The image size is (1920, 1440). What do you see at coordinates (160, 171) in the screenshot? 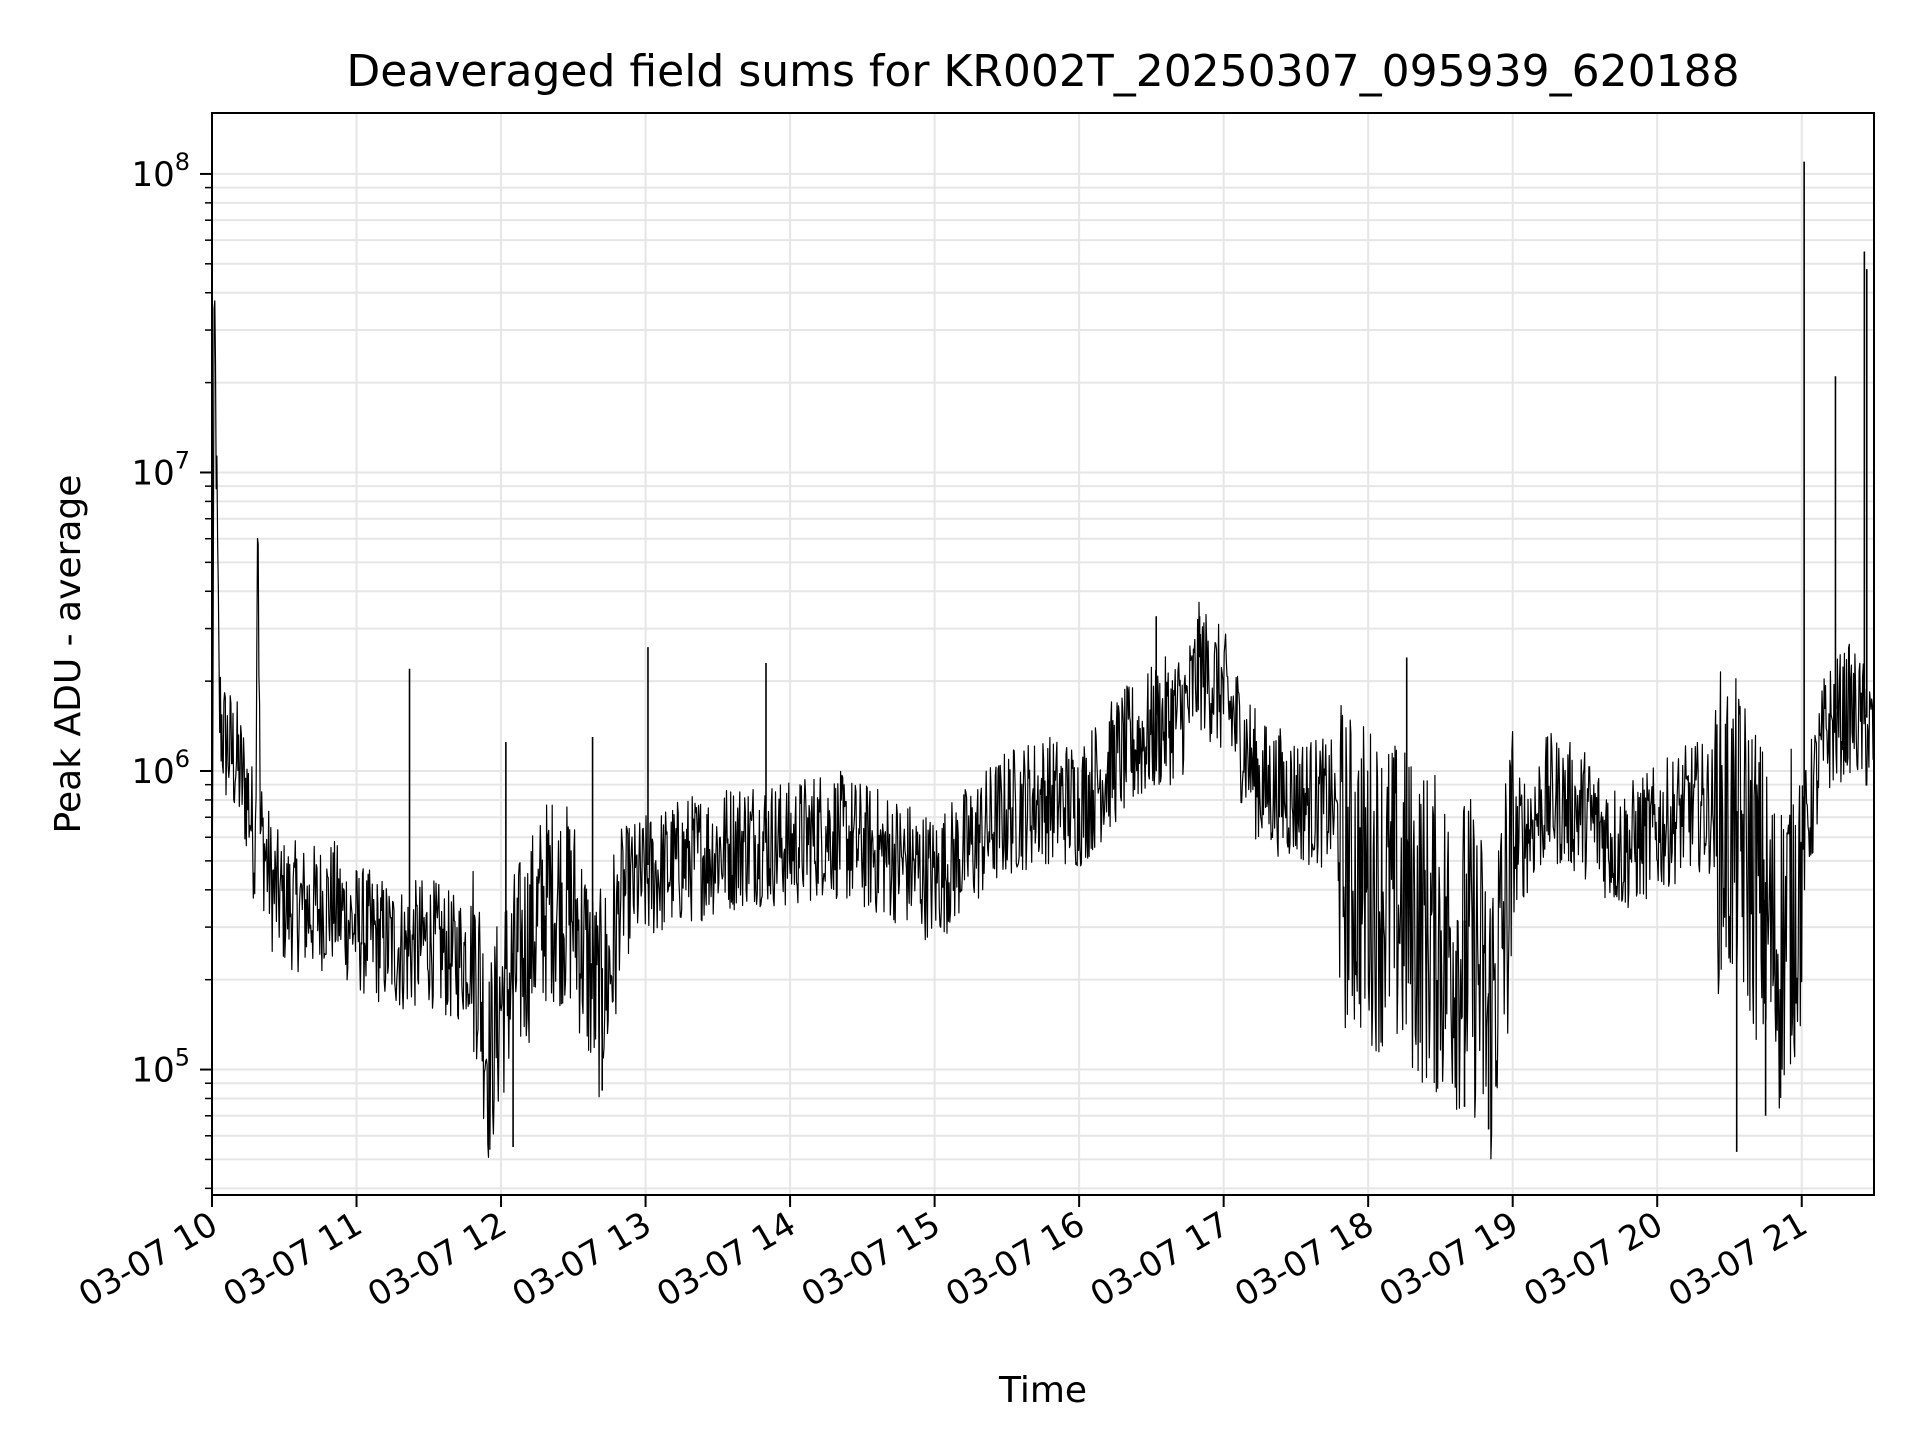
I see `y-tick-label: 10⁸` at bounding box center [160, 171].